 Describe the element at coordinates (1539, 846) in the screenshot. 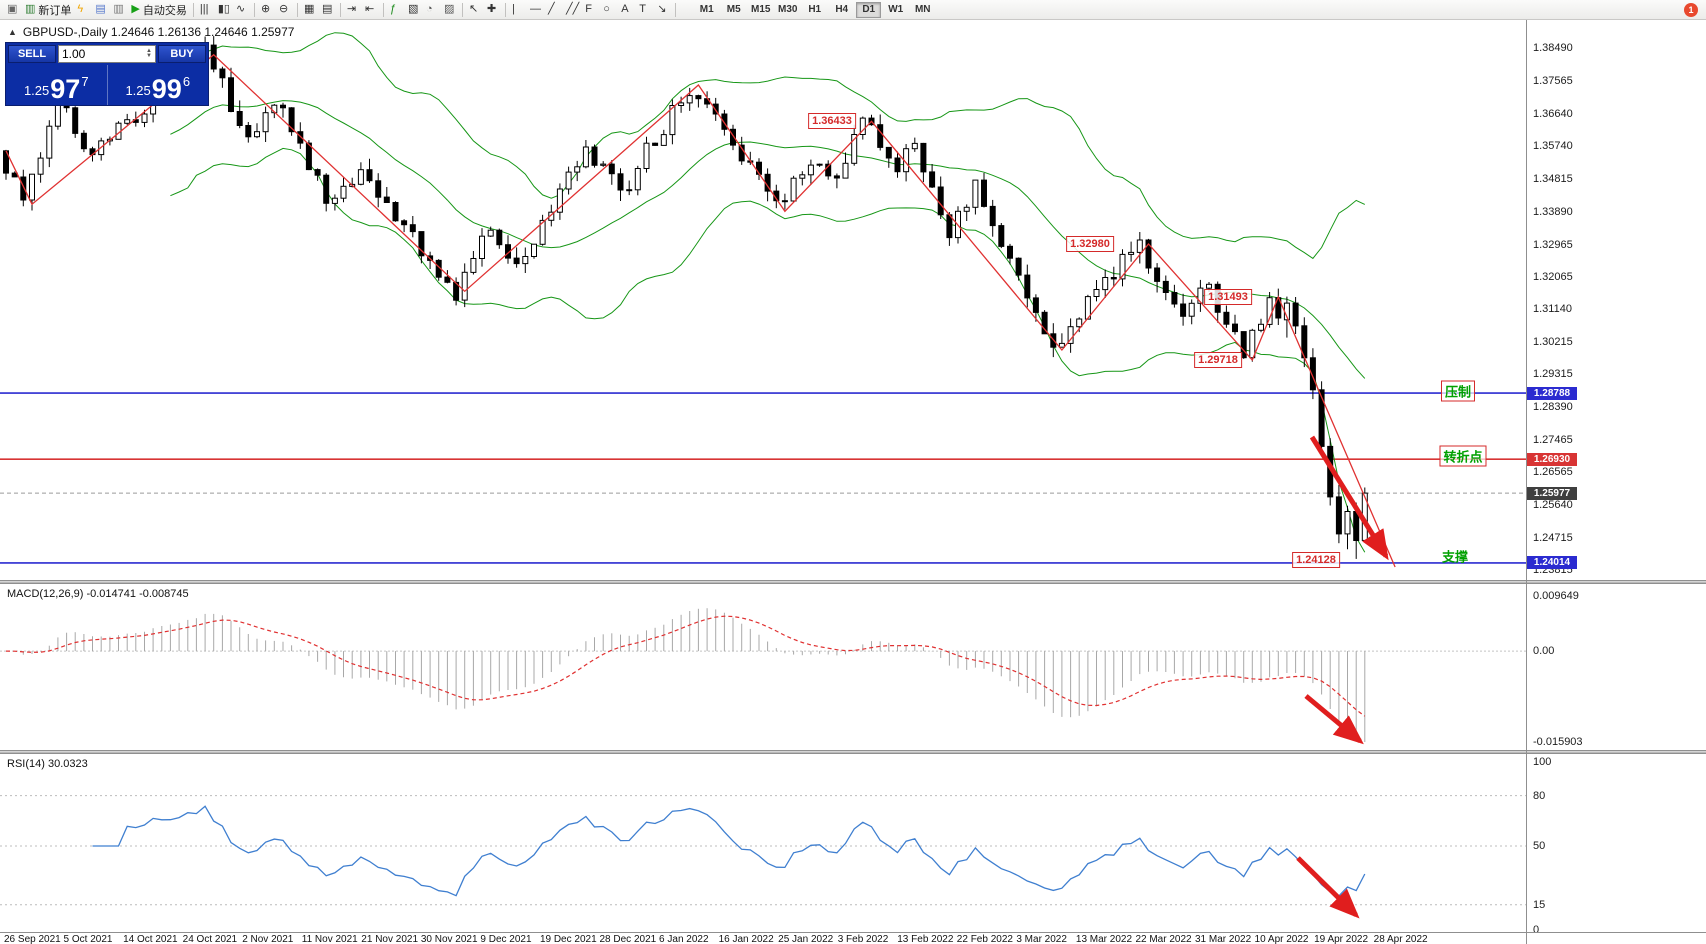

I see `rsi-axis-label: 50` at that location.